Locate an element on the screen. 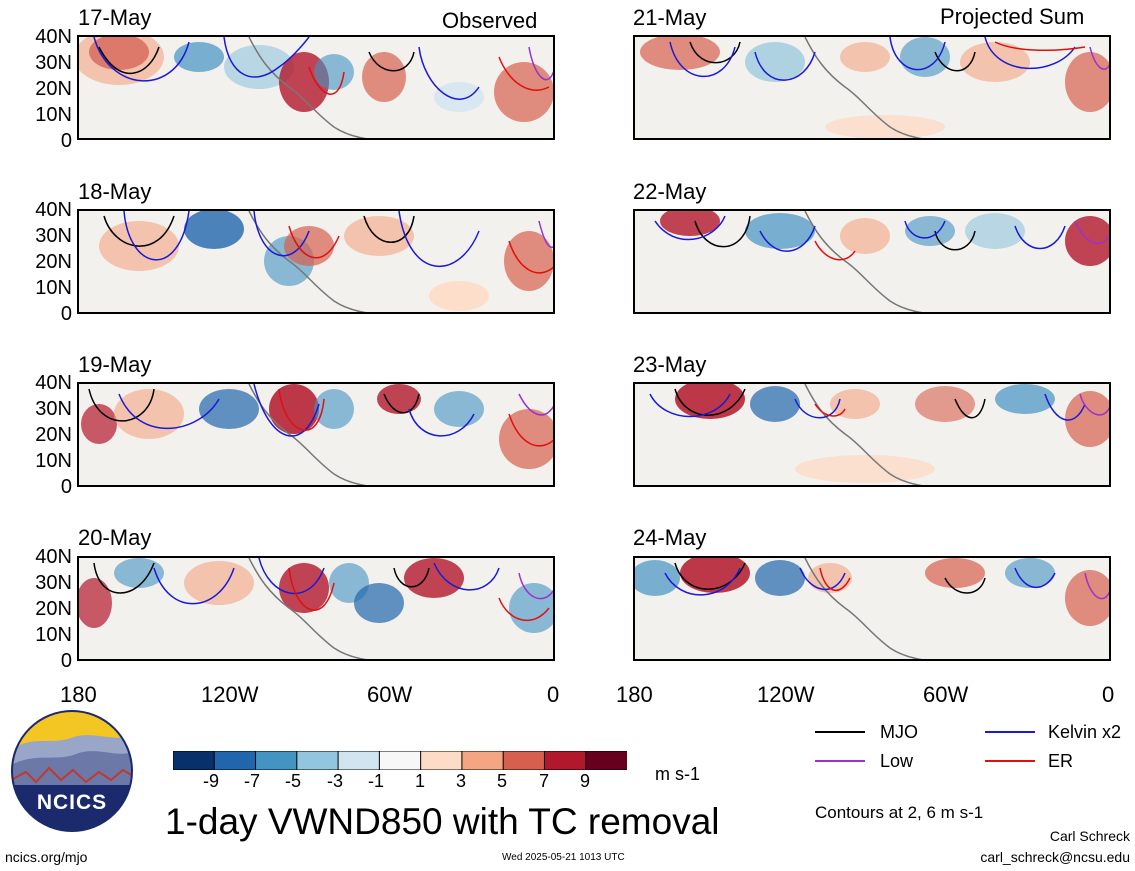 The height and width of the screenshot is (871, 1135). colorbar is located at coordinates (400, 760).